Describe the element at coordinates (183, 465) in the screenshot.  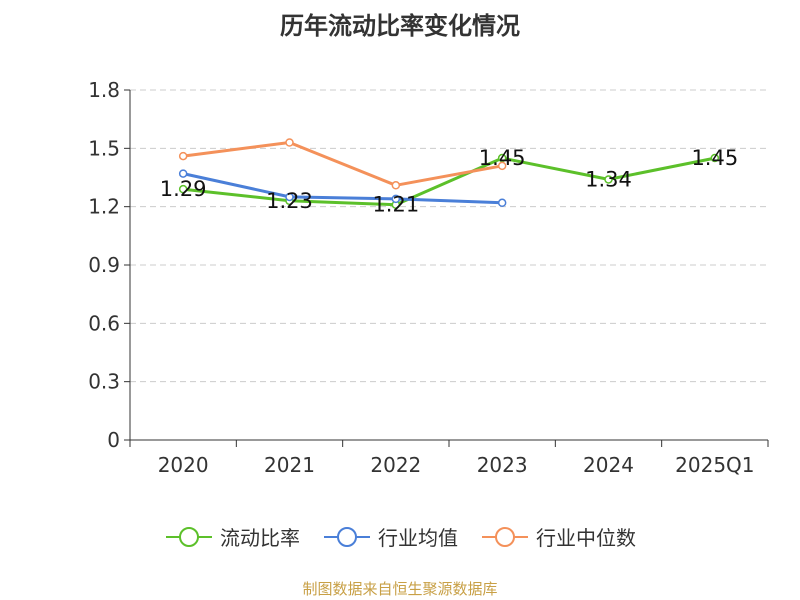
I see `x-tick-label: 2020` at that location.